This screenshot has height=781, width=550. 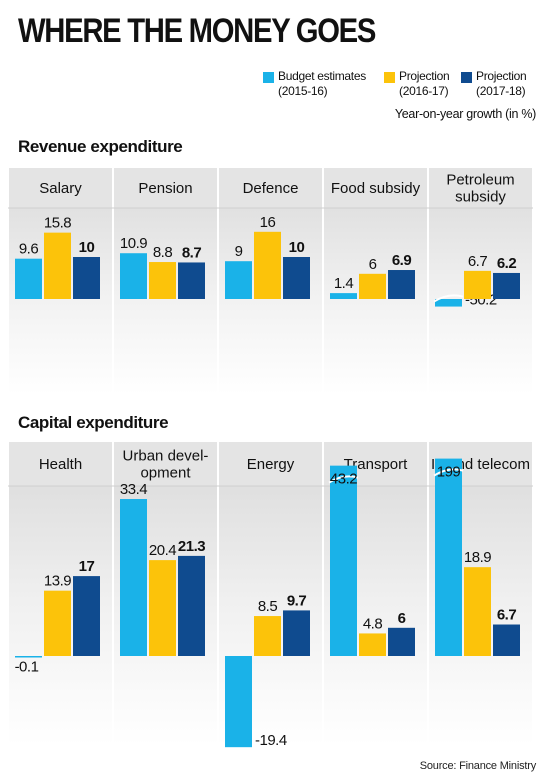 I want to click on page-title: WHERE THE MONEY GOES, so click(x=197, y=31).